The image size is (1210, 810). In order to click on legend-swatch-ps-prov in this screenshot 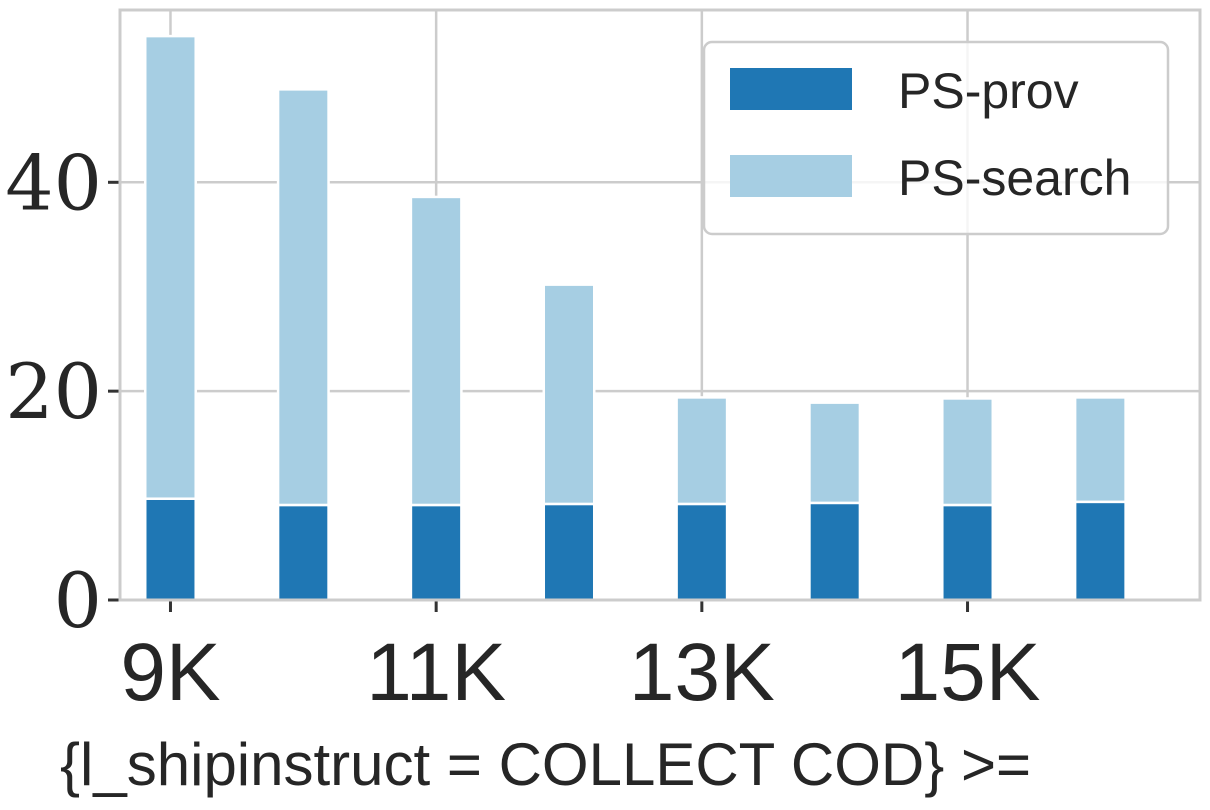, I will do `click(791, 89)`.